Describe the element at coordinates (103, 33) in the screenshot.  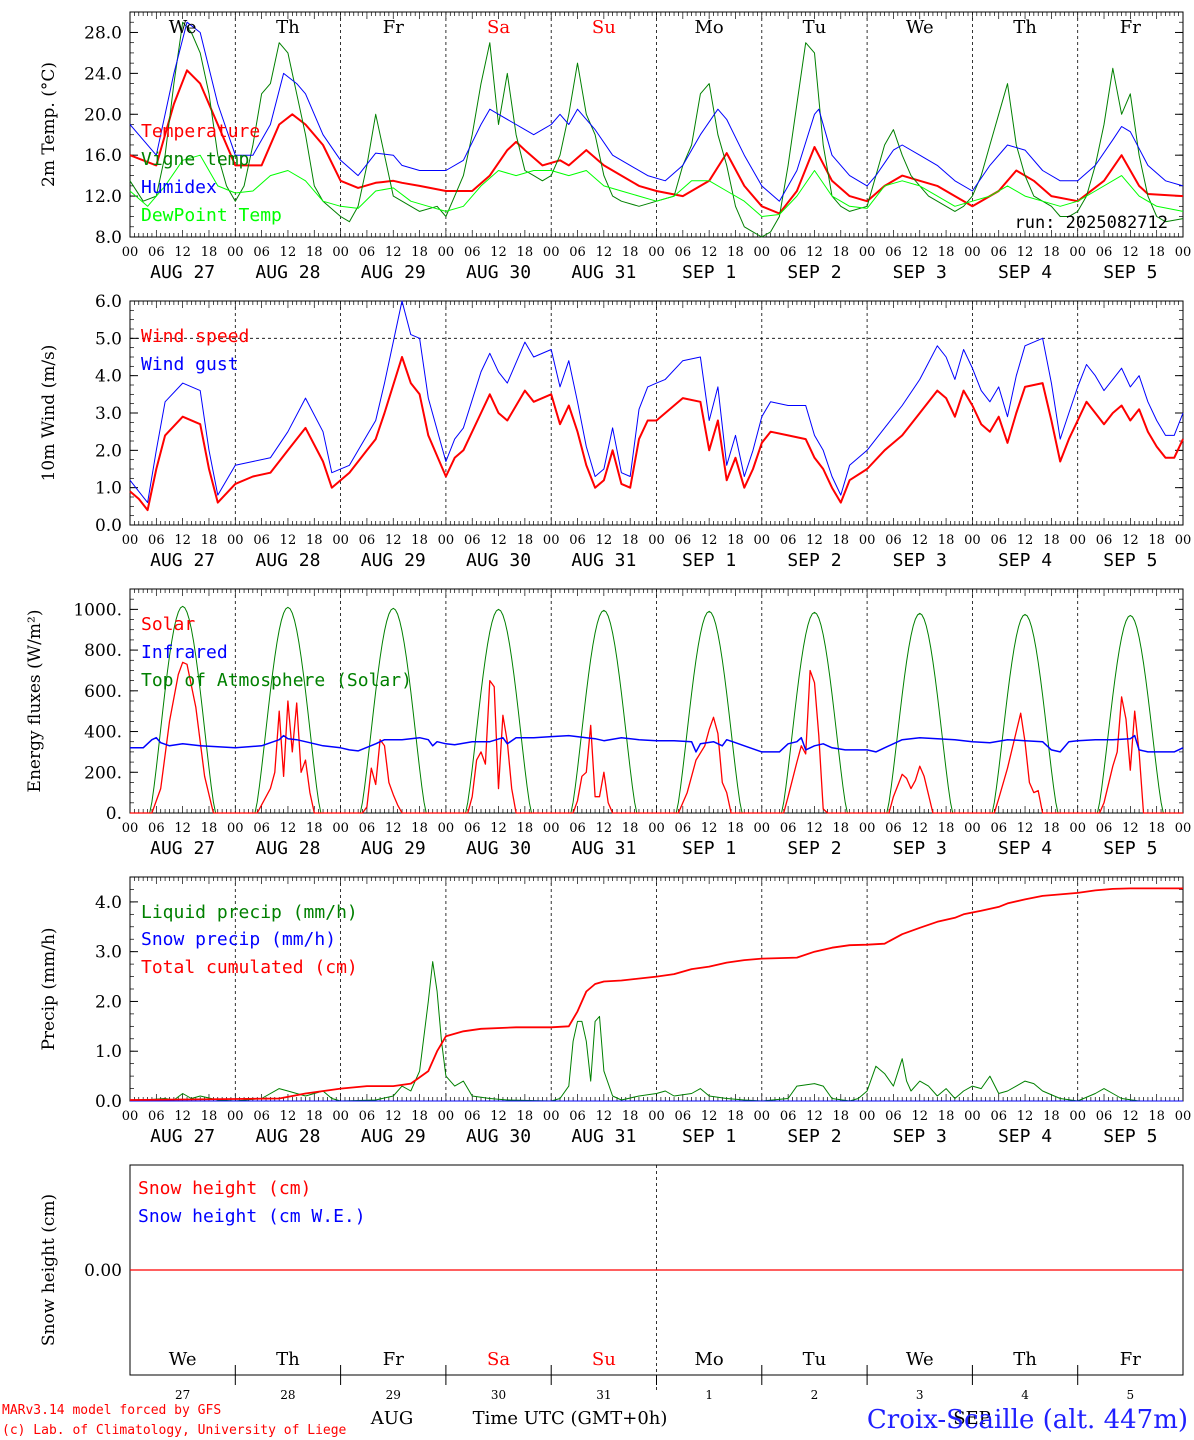
I see `y-tick-label: 28.0` at that location.